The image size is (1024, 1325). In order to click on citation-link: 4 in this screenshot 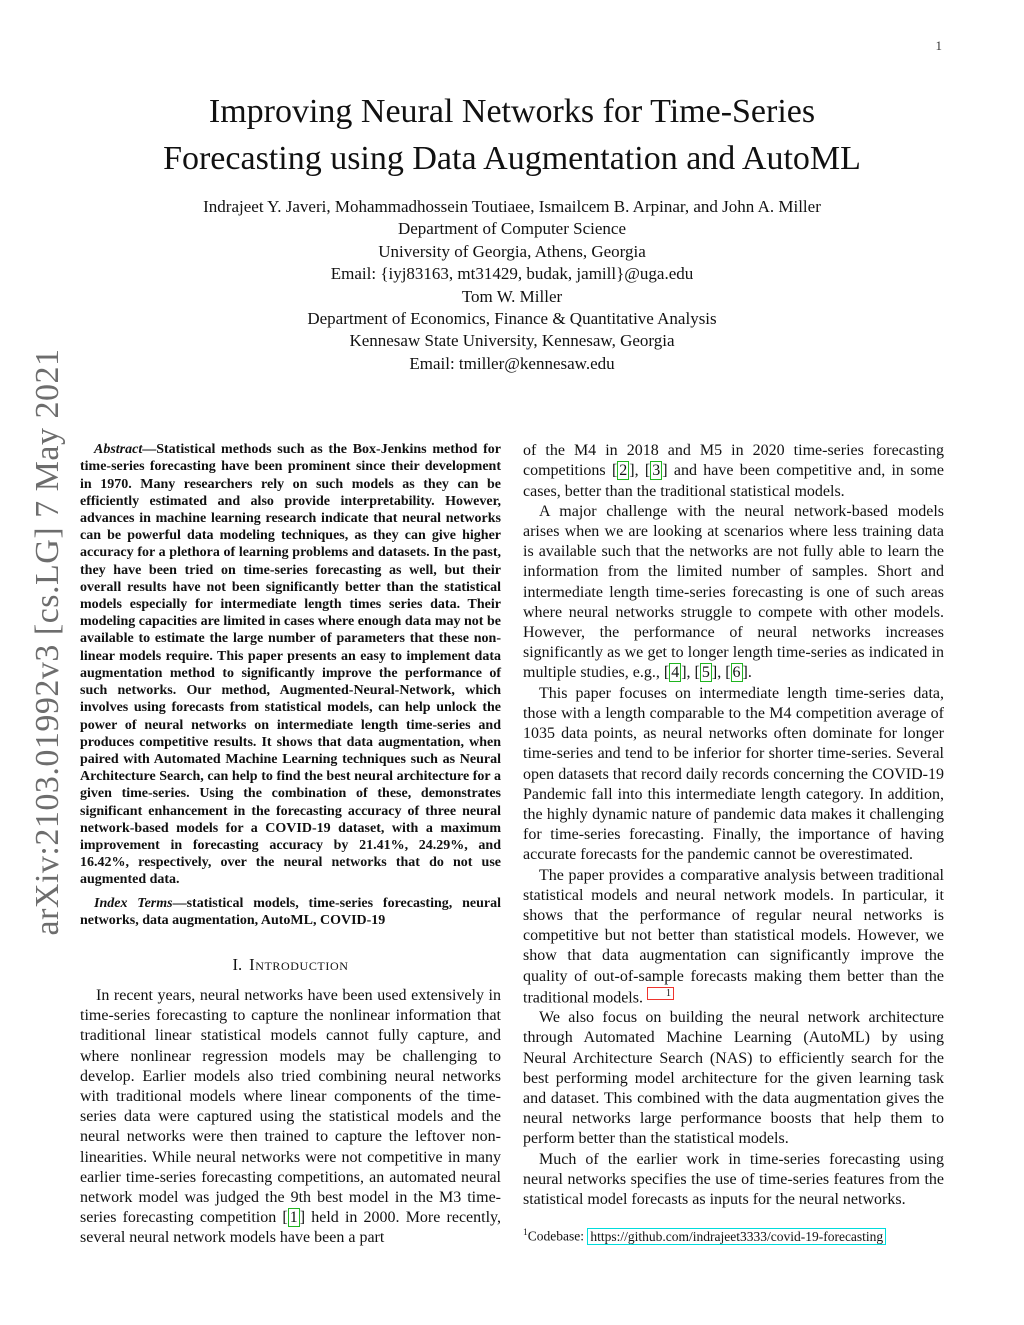, I will do `click(675, 673)`.